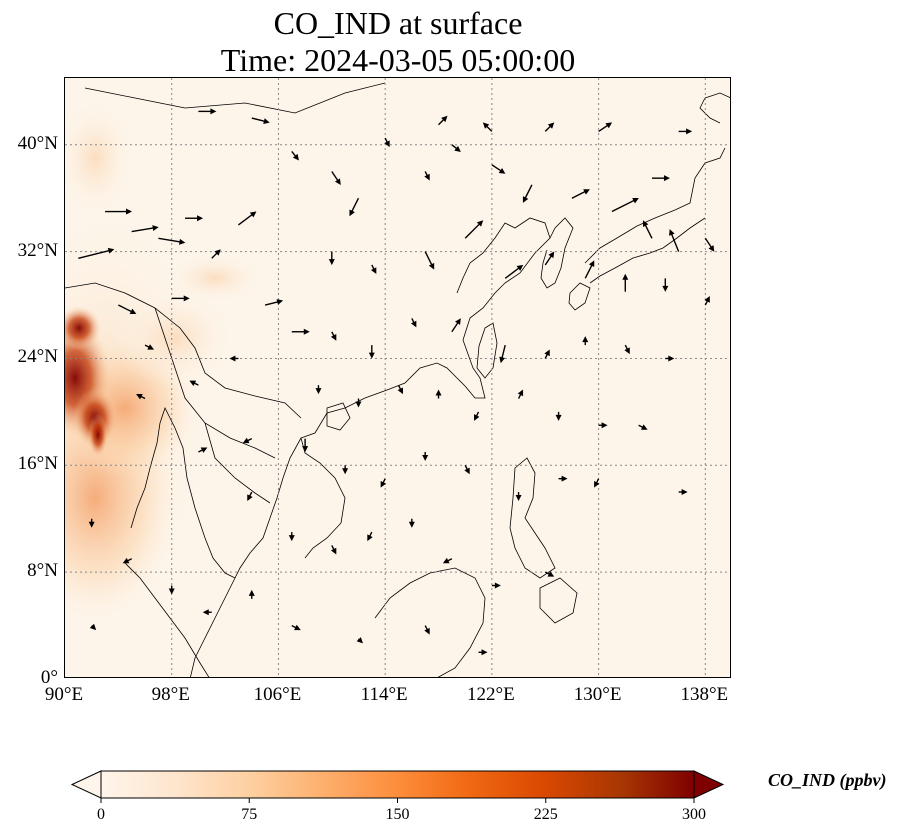 The height and width of the screenshot is (836, 915). What do you see at coordinates (37, 357) in the screenshot?
I see `latitude-label: 24°N` at bounding box center [37, 357].